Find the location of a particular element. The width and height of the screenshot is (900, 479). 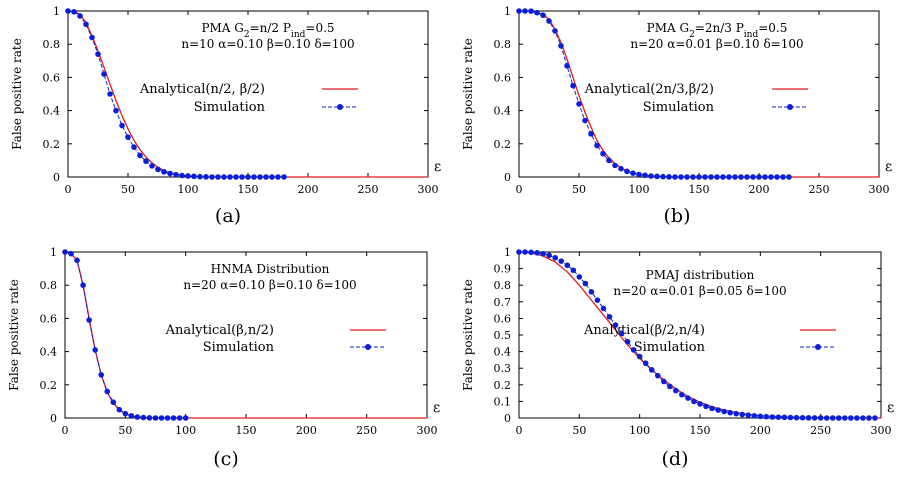

y-tick-label: 1 is located at coordinates (507, 252).